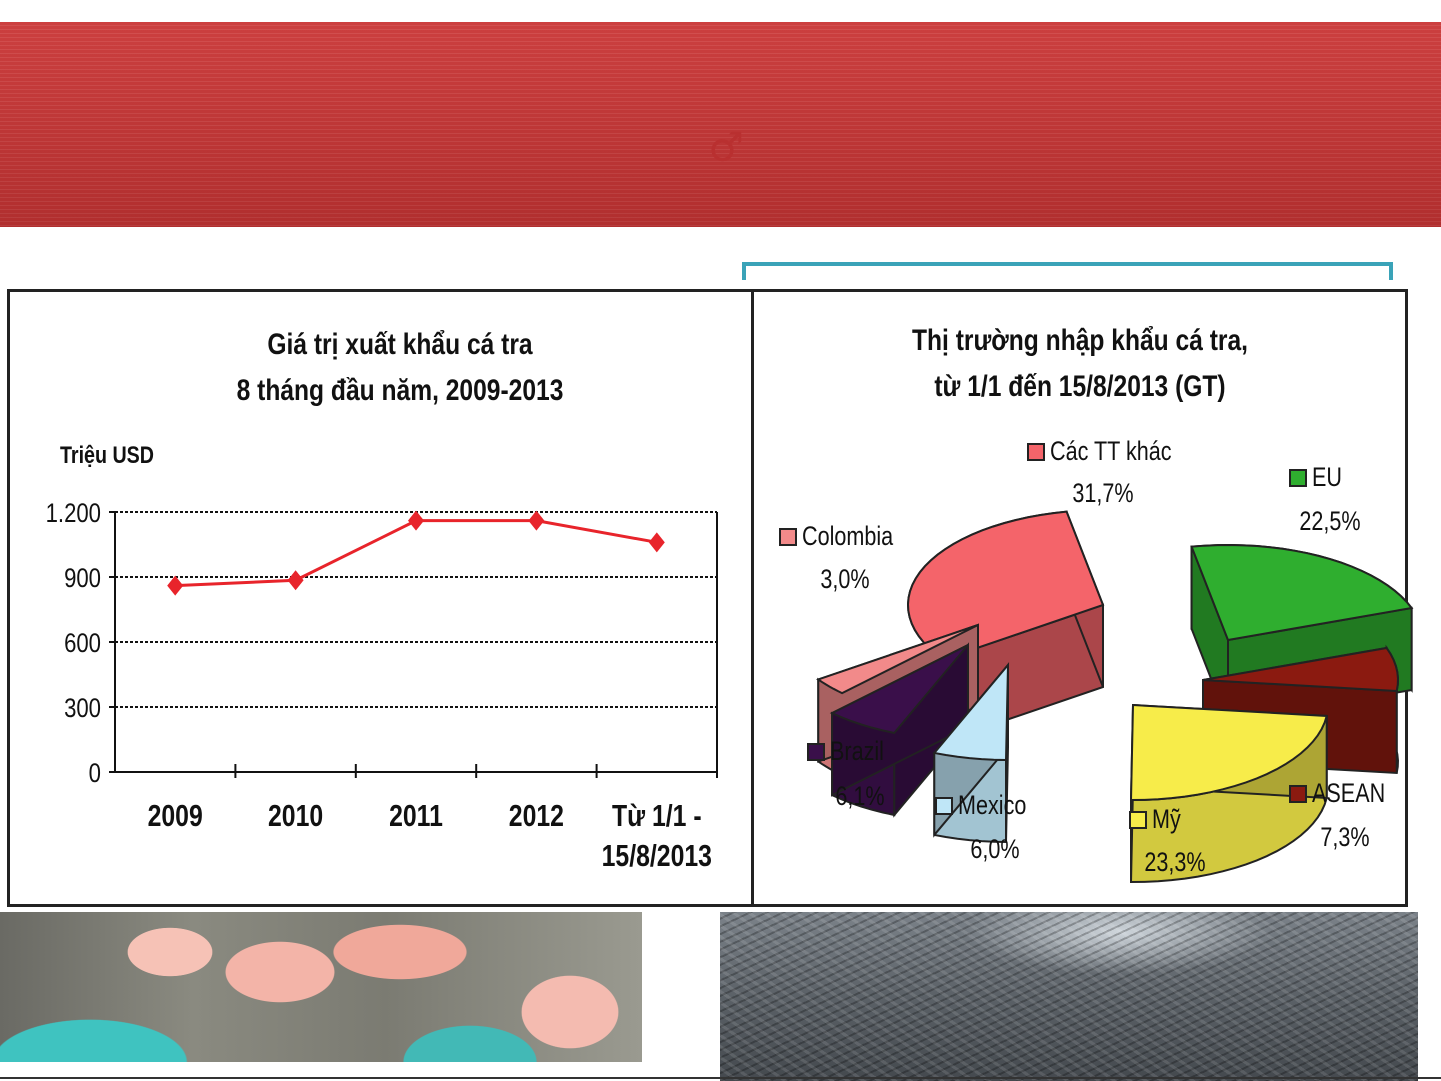 The width and height of the screenshot is (1441, 1081). Describe the element at coordinates (1067, 271) in the screenshot. I see `highlight-bracket` at that location.